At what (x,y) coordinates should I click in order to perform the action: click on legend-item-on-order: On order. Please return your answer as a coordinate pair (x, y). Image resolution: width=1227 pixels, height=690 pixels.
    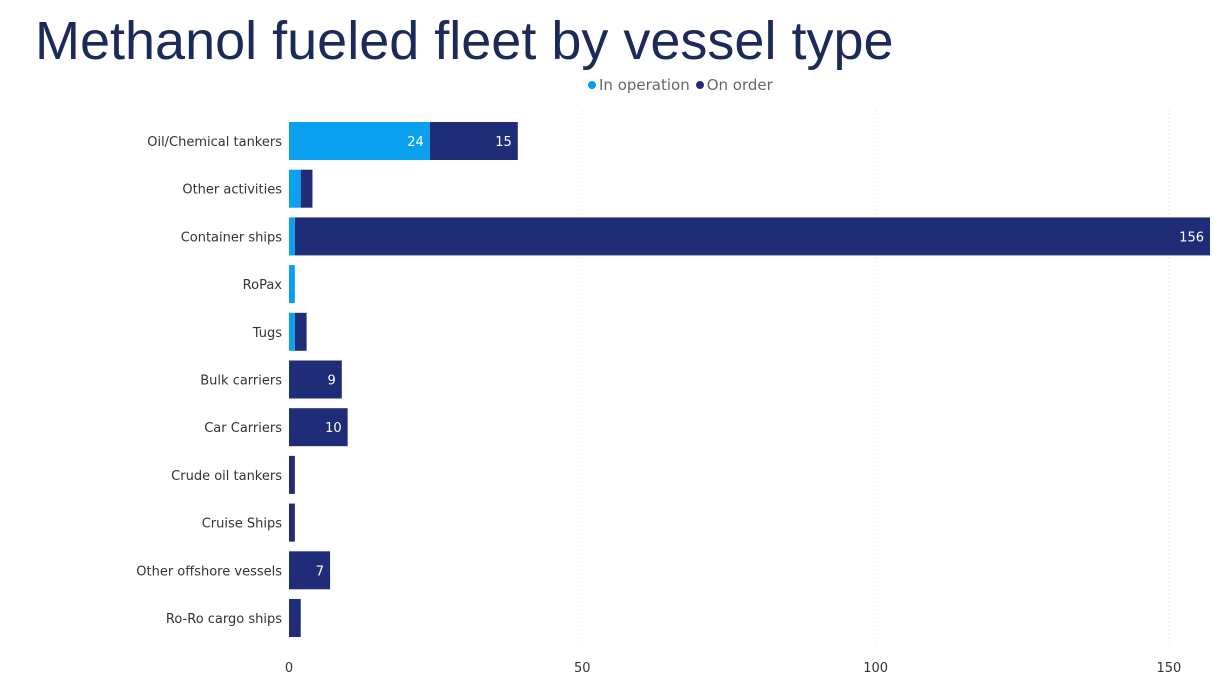
    Looking at the image, I should click on (734, 85).